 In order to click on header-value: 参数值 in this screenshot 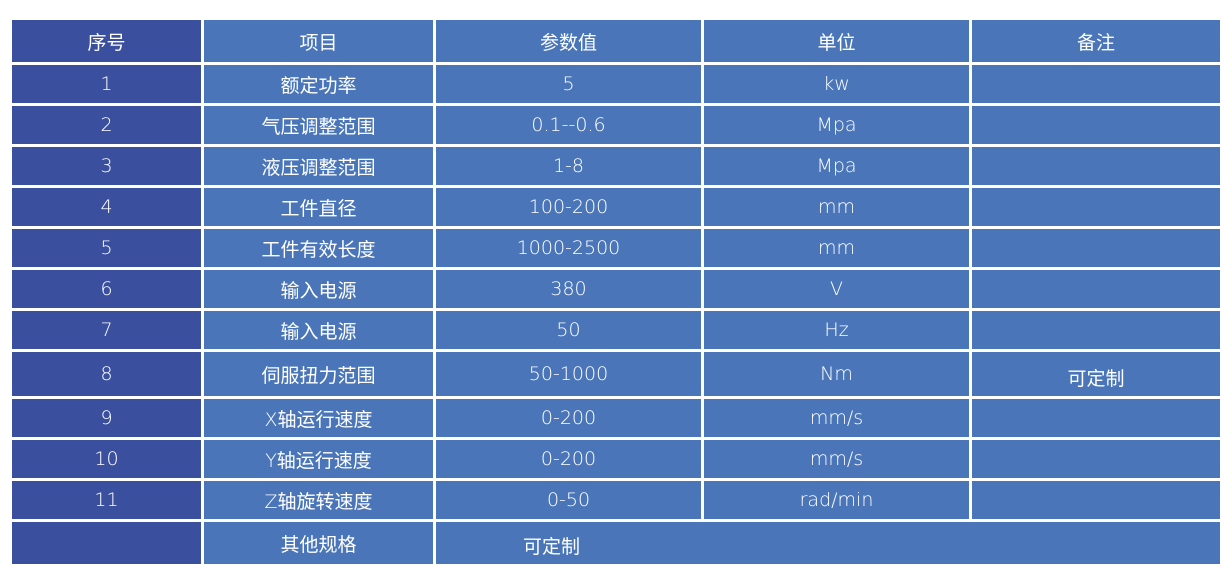, I will do `click(568, 41)`.